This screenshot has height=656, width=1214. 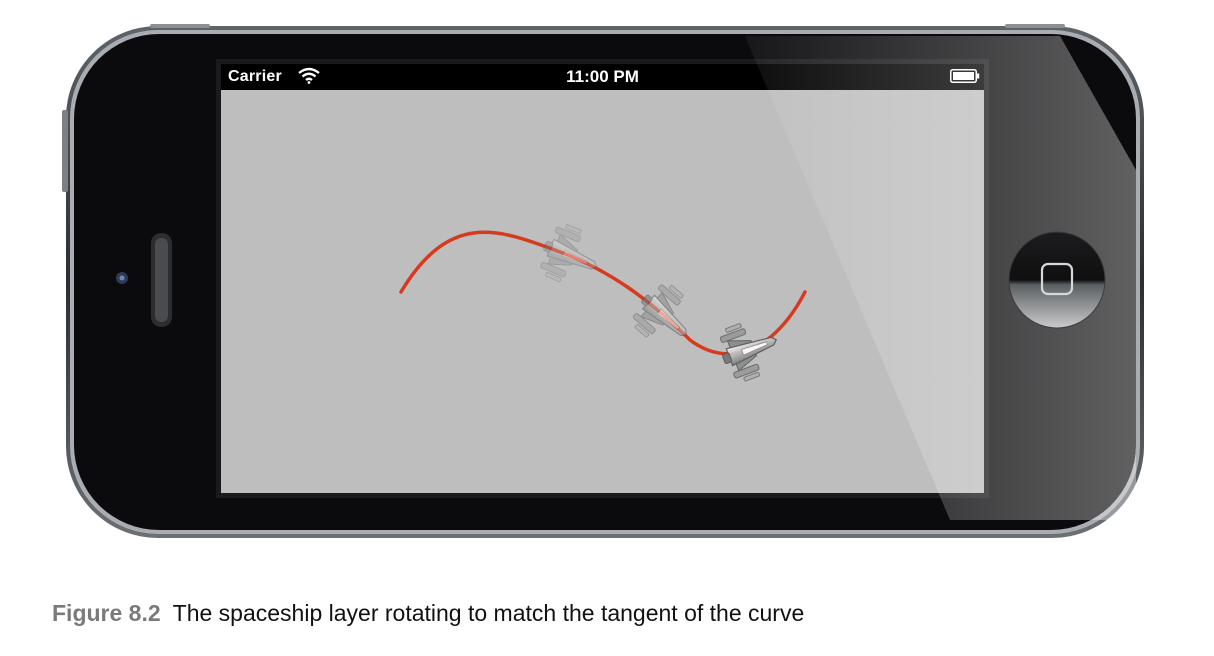 I want to click on home-square-icon, so click(x=1057, y=279).